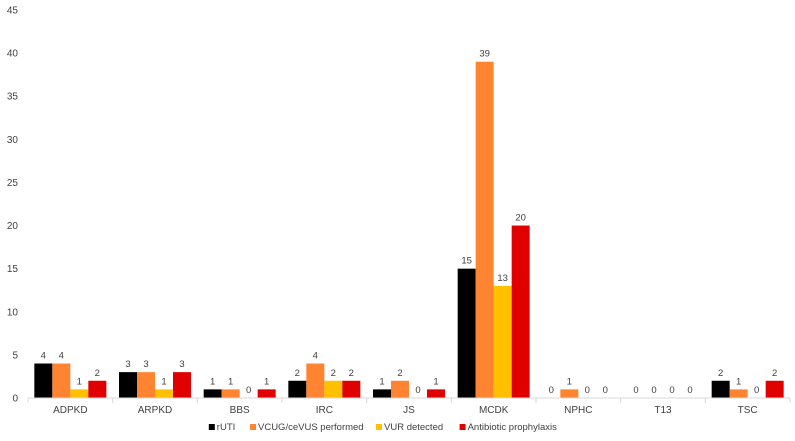 The image size is (795, 441). What do you see at coordinates (502, 278) in the screenshot?
I see `data-label: 13` at bounding box center [502, 278].